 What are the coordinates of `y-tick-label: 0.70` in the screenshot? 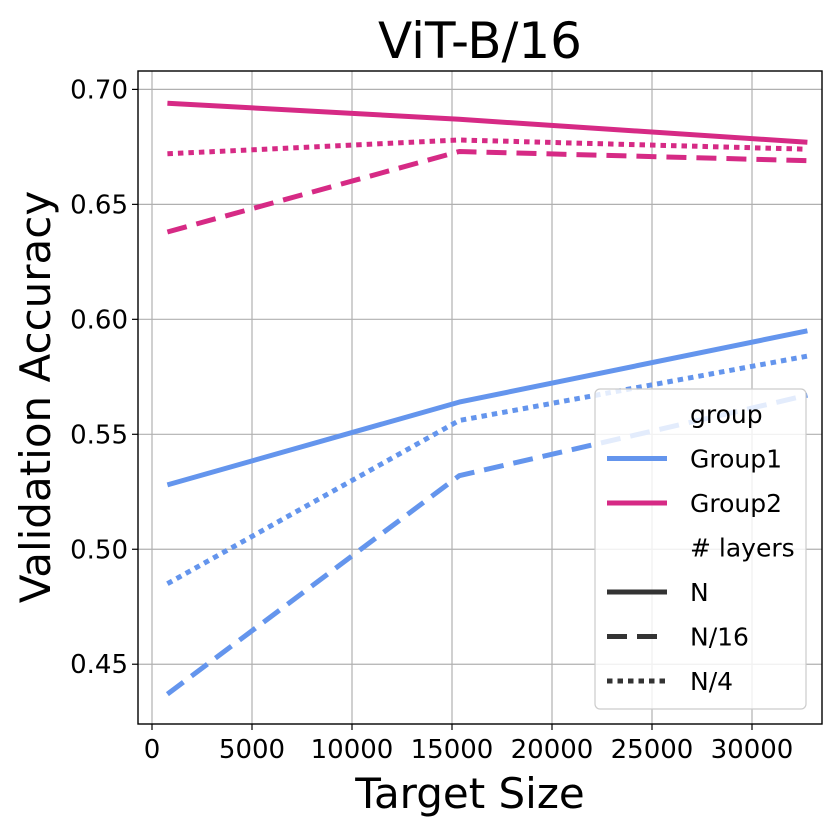 It's located at (99, 90).